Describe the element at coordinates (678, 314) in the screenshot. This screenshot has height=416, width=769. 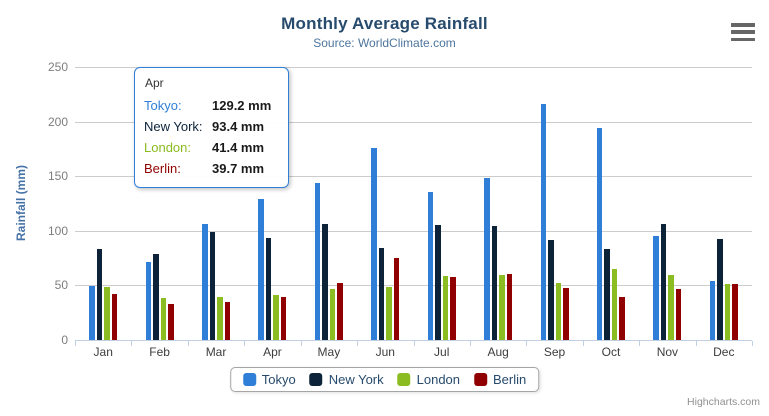
I see `bar-berlin-nov` at that location.